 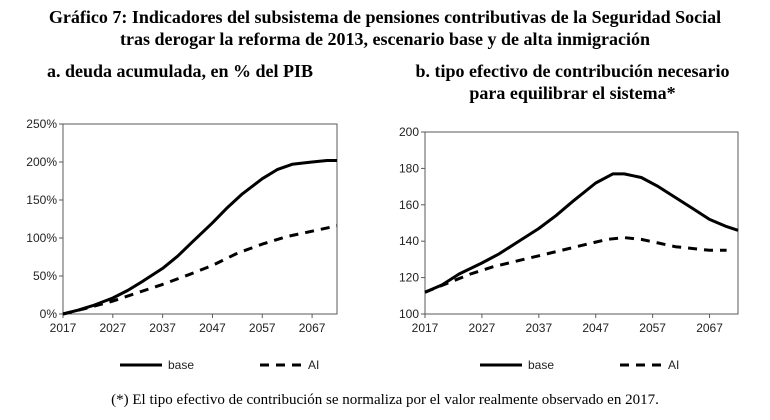 I want to click on panel-b-y-tick-label: 140, so click(x=409, y=241).